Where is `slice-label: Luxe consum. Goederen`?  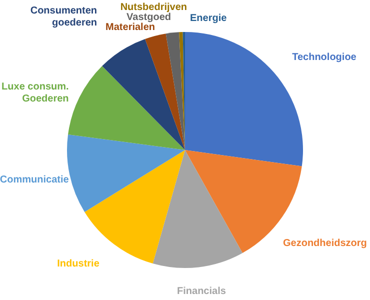 slice-label: Luxe consum. Goederen is located at coordinates (36, 93).